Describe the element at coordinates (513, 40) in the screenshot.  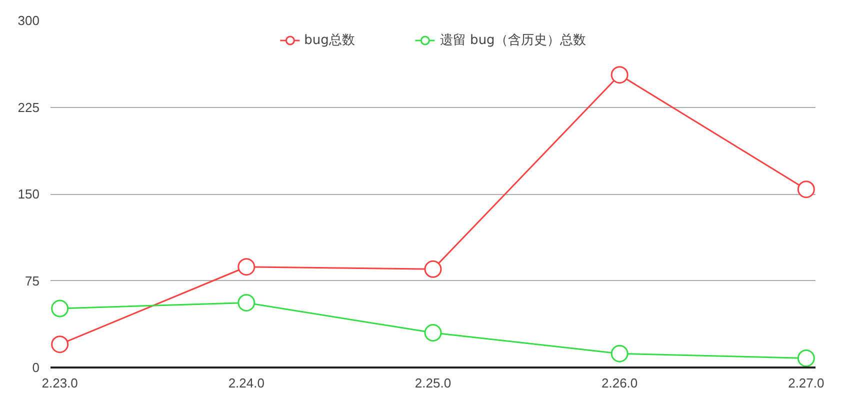
I see `legend-label: 遗留 bug（含历史）总数` at that location.